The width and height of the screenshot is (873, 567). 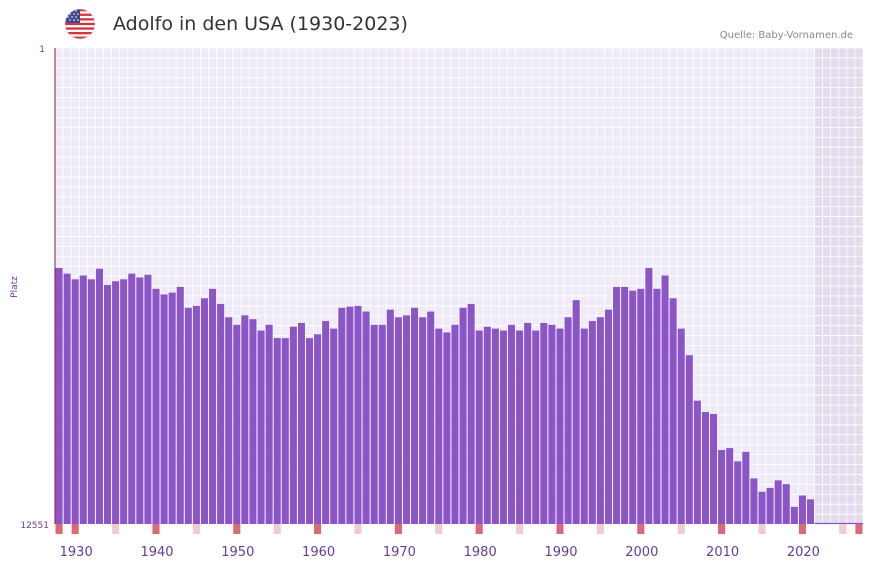 I want to click on bar-2013, so click(x=746, y=487).